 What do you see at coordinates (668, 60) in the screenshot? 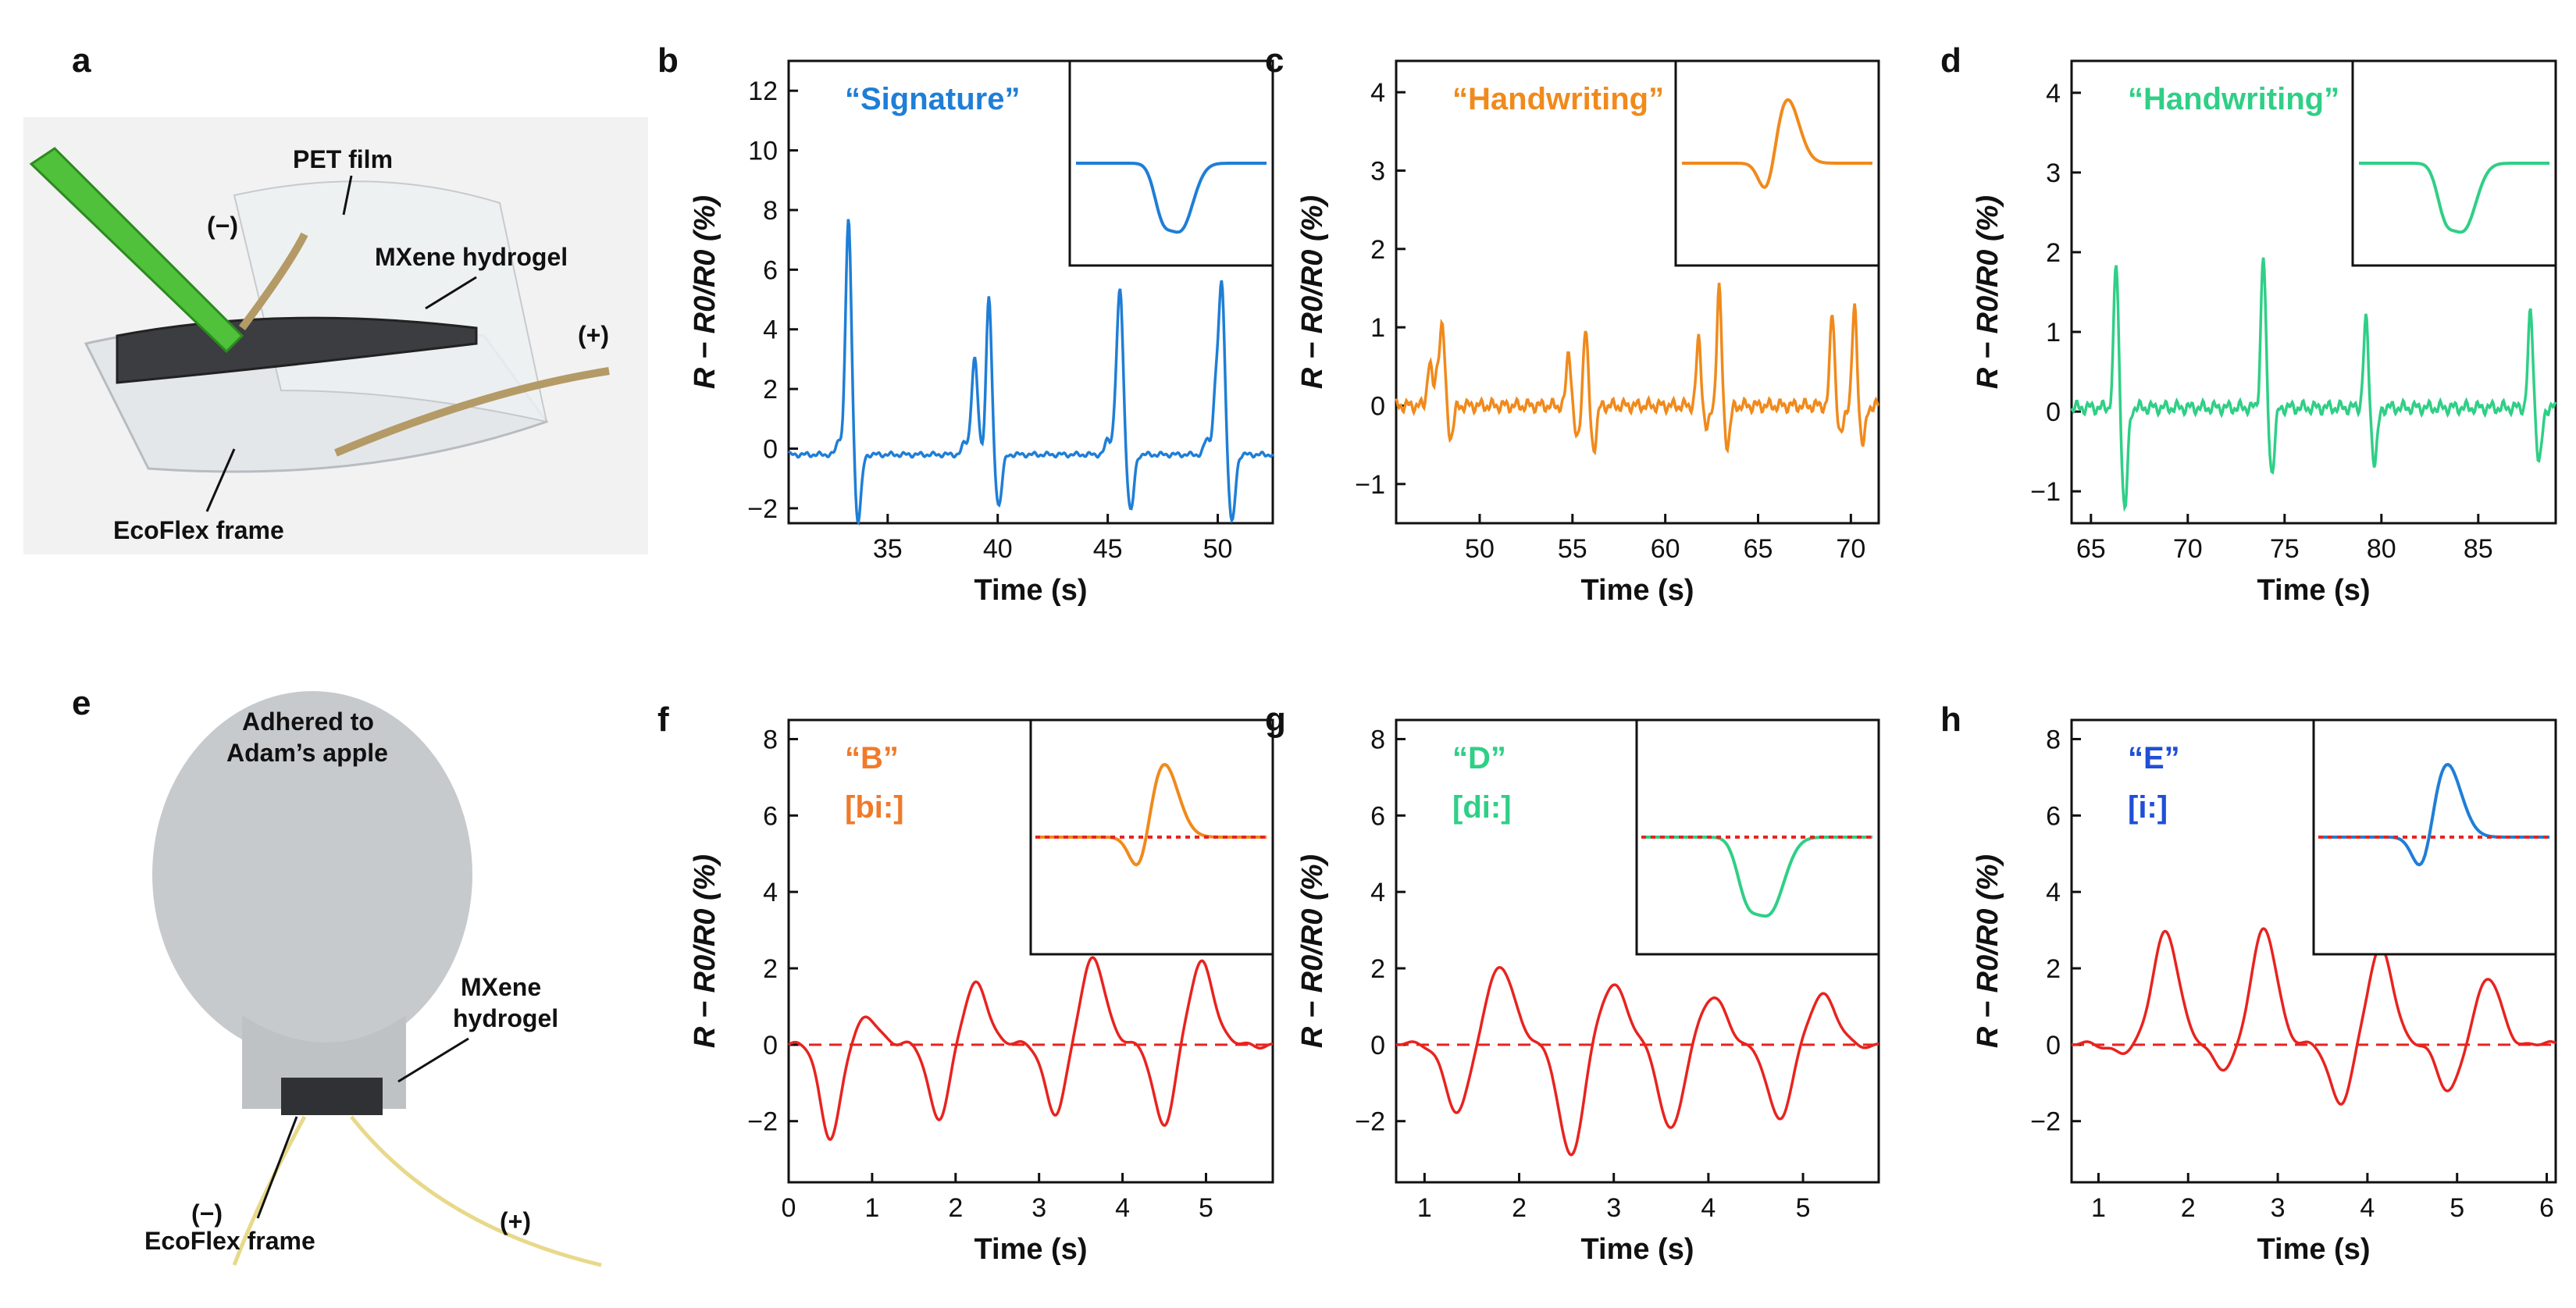
I see `panel-label-b: b` at bounding box center [668, 60].